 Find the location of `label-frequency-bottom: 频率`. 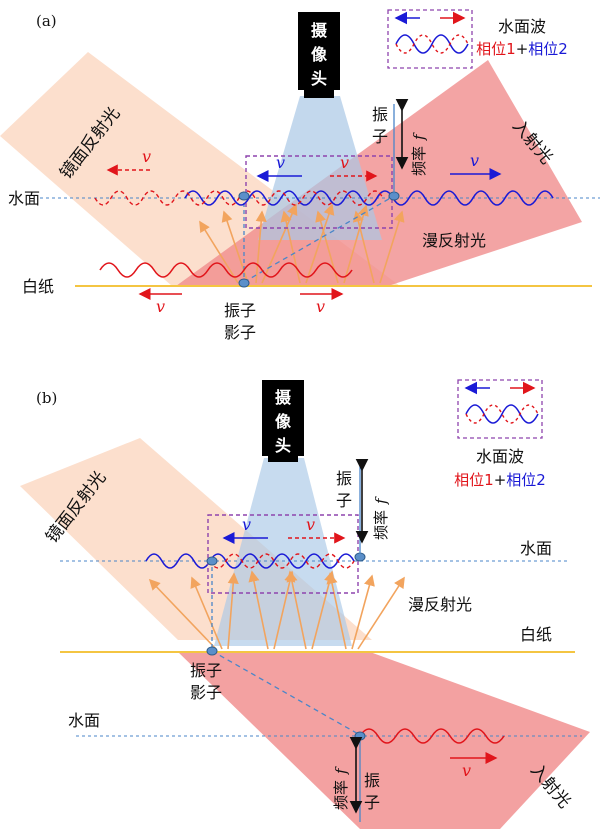

label-frequency-bottom: 频率 is located at coordinates (341, 795).